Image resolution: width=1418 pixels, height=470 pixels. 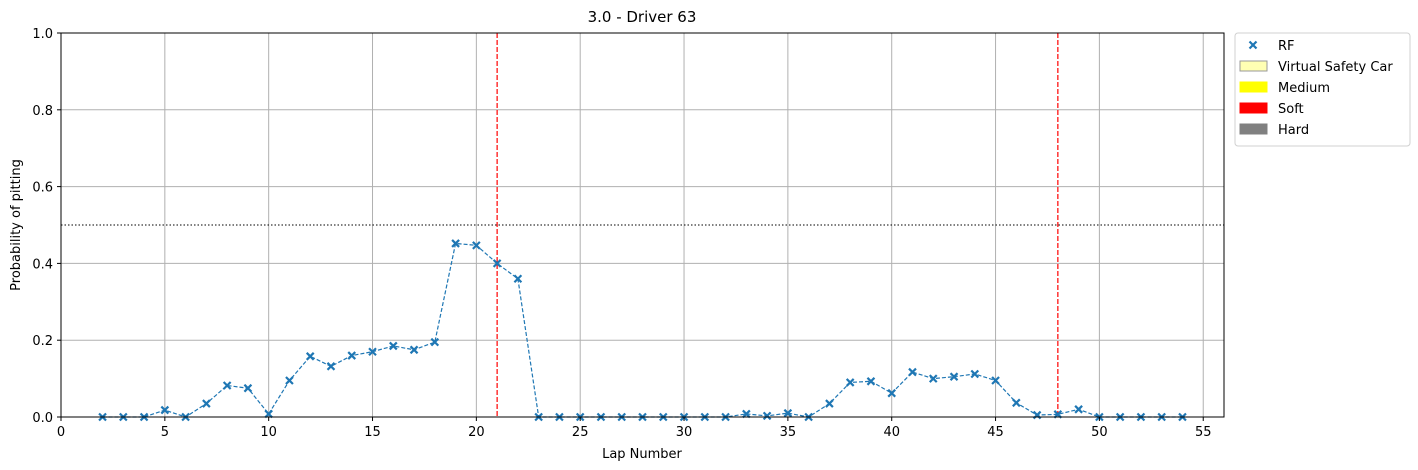 What do you see at coordinates (580, 432) in the screenshot?
I see `x-tick-label: 25` at bounding box center [580, 432].